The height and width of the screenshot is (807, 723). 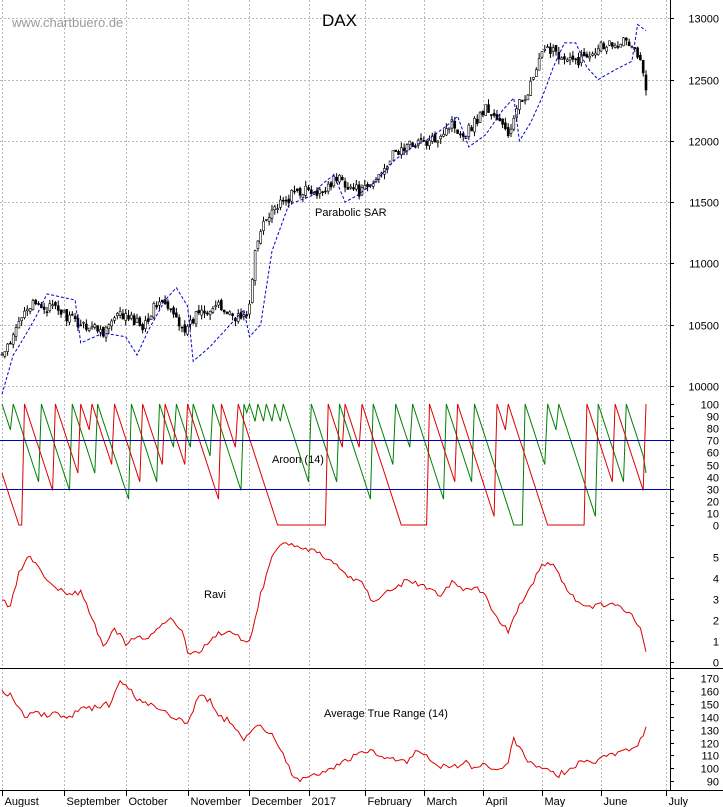 What do you see at coordinates (713, 503) in the screenshot?
I see `y-tick-label: 20` at bounding box center [713, 503].